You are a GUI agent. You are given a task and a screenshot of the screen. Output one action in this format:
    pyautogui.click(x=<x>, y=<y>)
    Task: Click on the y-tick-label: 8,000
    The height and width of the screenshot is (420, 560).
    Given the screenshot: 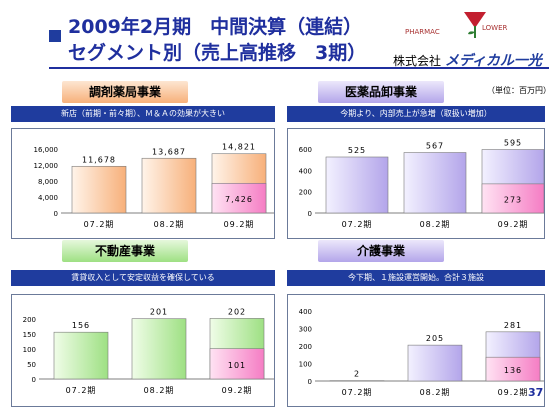 What is the action you would take?
    pyautogui.click(x=48, y=182)
    